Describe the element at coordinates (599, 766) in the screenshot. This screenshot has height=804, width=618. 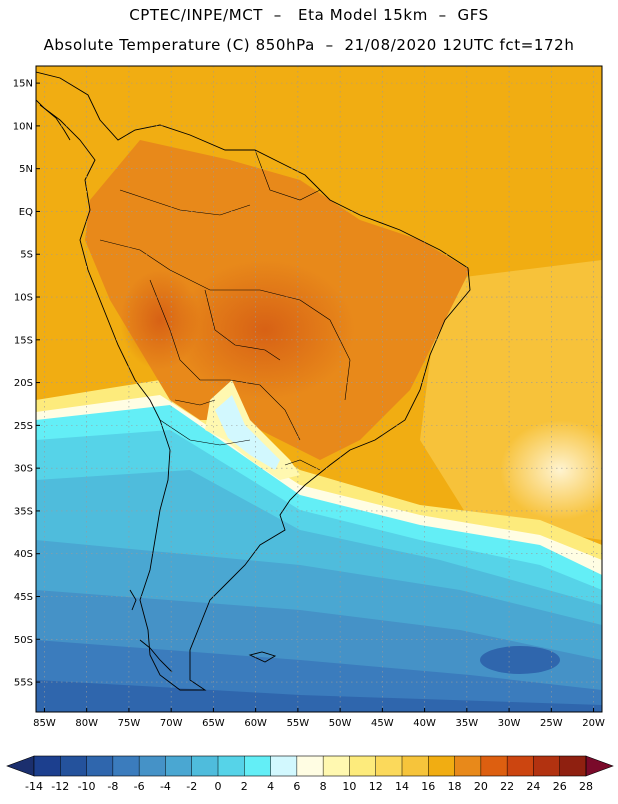
I see `colorbar-high-arrow` at that location.